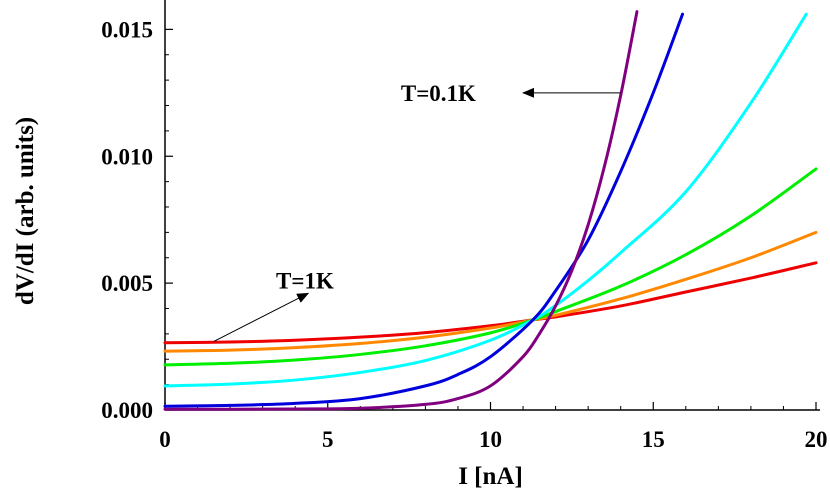  What do you see at coordinates (490, 476) in the screenshot?
I see `x-axis-title: I [nA]` at bounding box center [490, 476].